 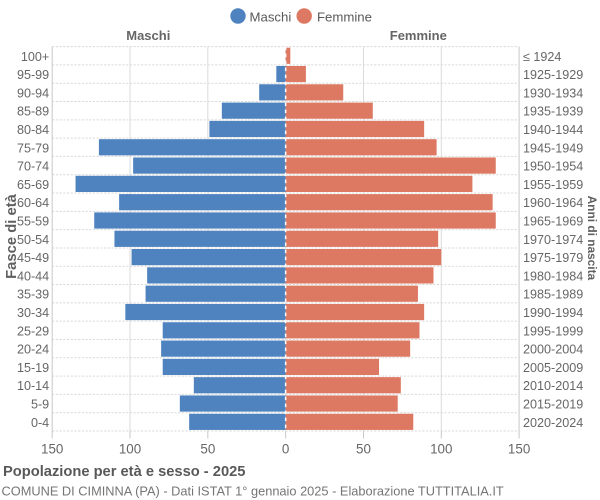 I want to click on svg-text: 1970-1974, so click(x=553, y=240).